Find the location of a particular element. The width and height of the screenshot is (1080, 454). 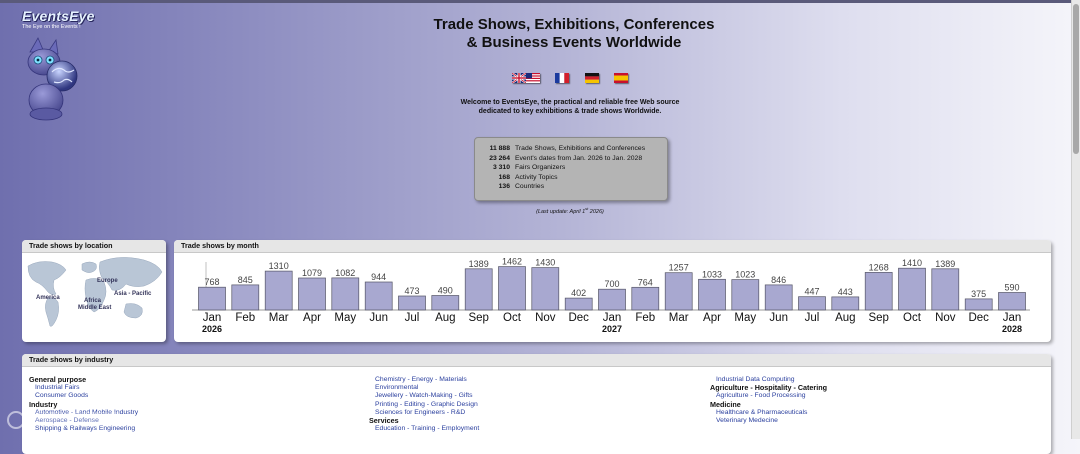

industry-link: Aerospace - Defense is located at coordinates (83, 421).